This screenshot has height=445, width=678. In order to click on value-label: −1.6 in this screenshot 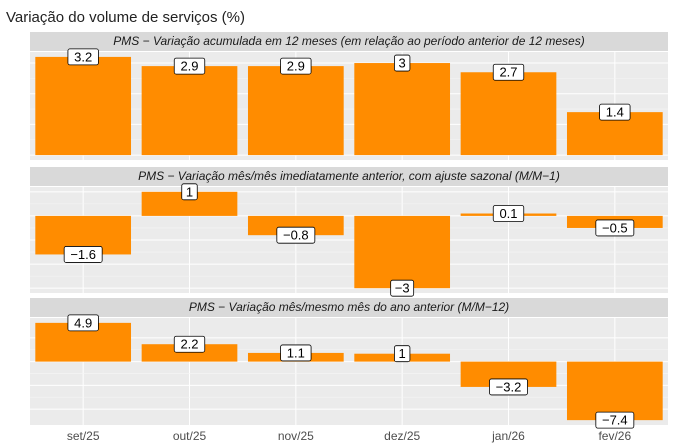, I will do `click(83, 254)`.